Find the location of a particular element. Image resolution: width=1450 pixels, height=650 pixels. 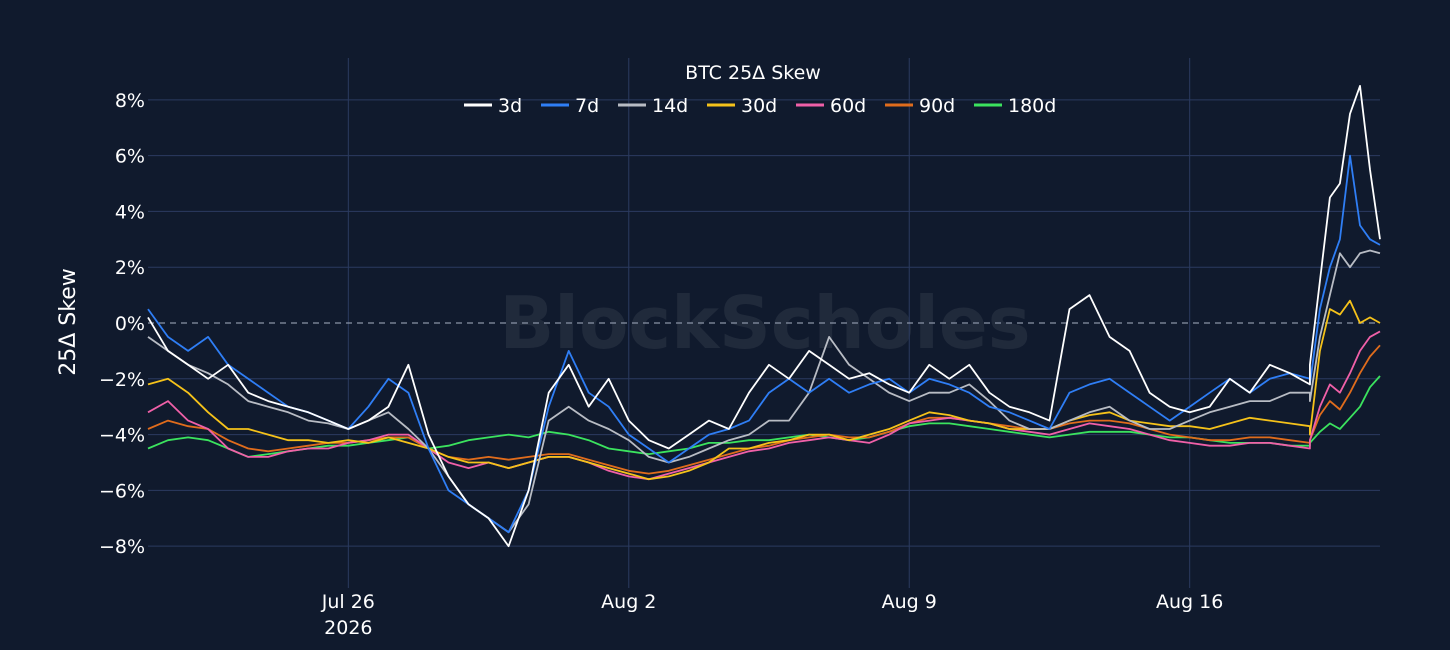

x-tick-label: Jul 26 is located at coordinates (348, 602).